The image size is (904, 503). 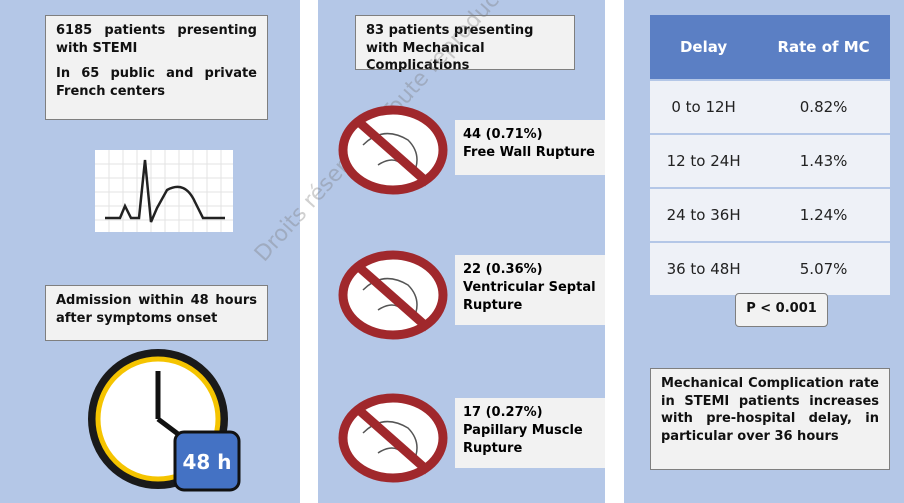 I want to click on pvalue-box: P < 0.001, so click(x=781, y=310).